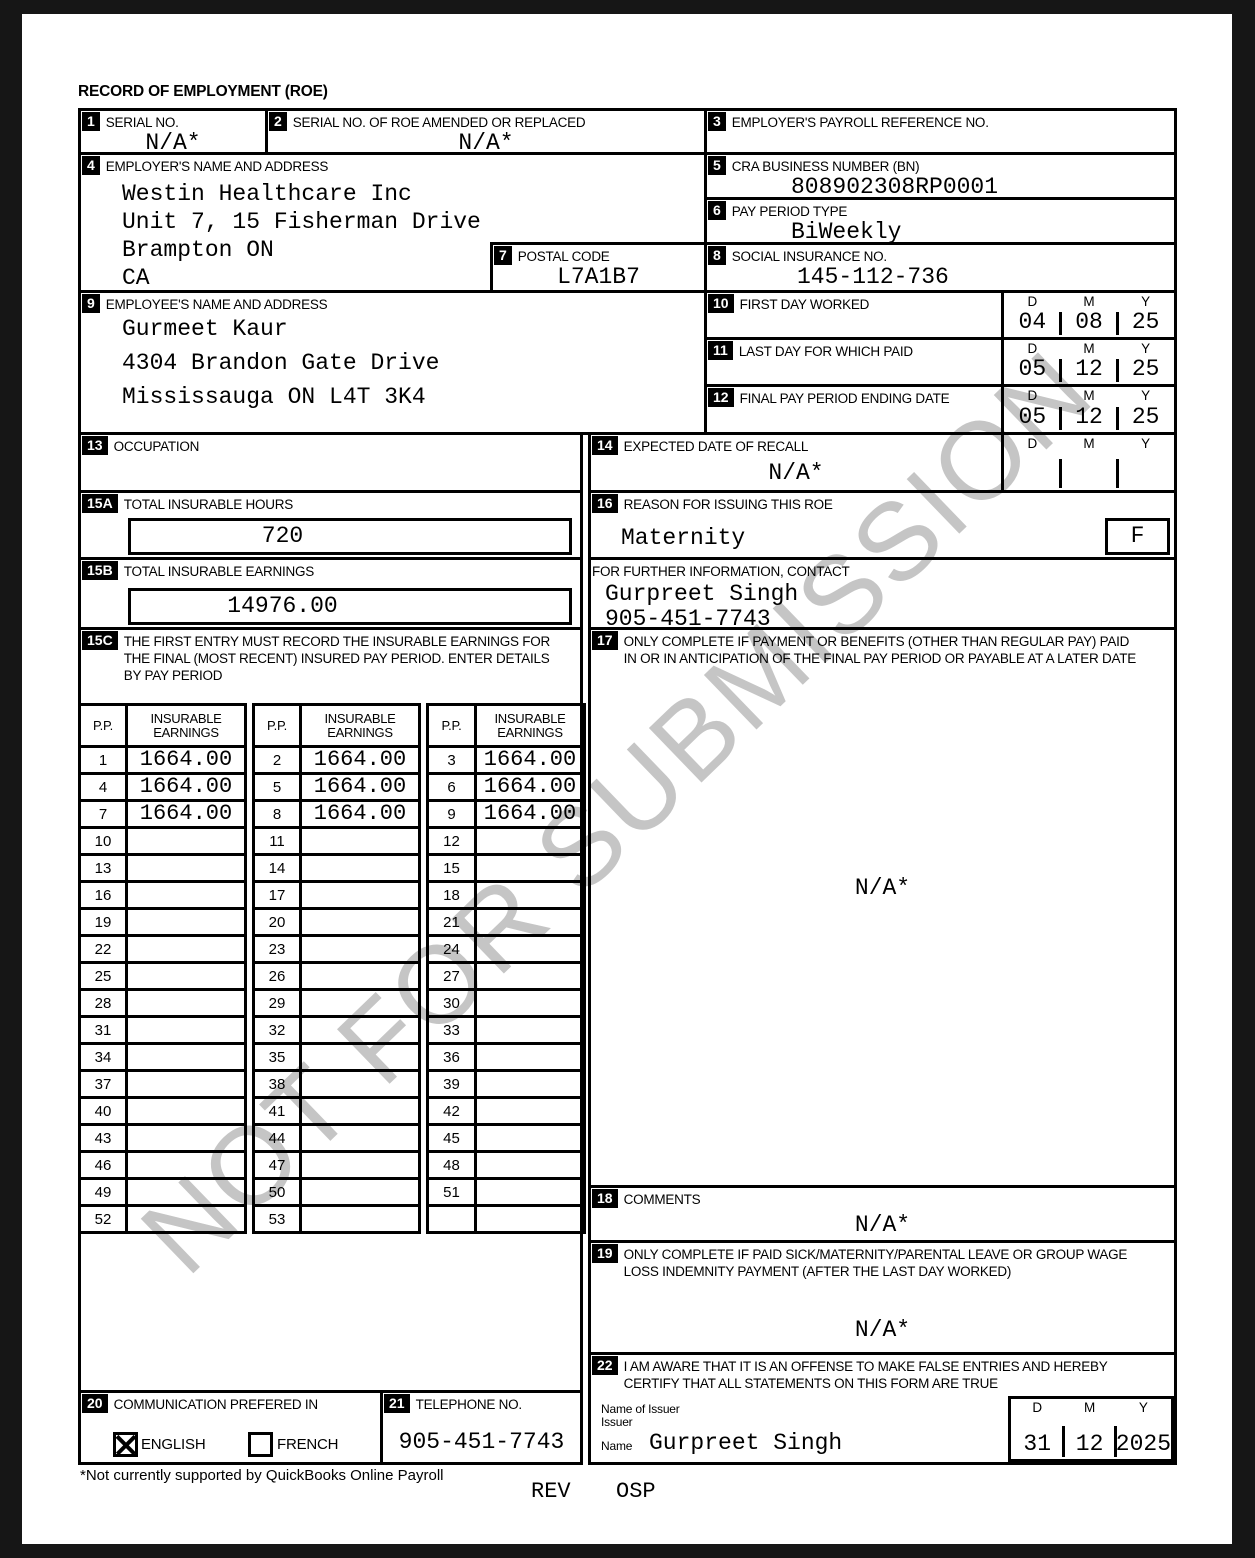  Describe the element at coordinates (277, 922) in the screenshot. I see `pp-number: 20` at that location.